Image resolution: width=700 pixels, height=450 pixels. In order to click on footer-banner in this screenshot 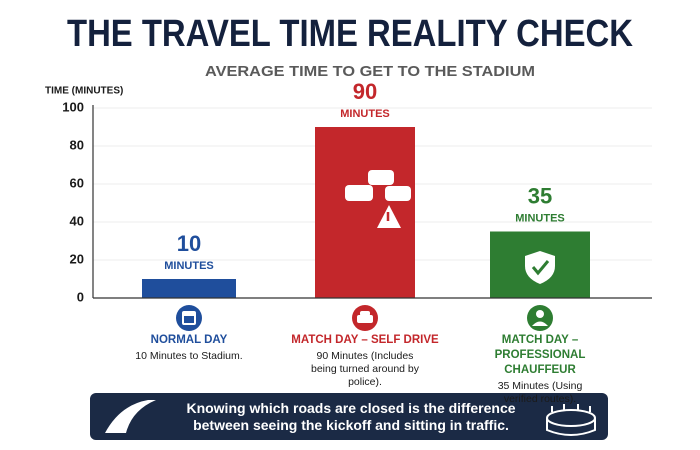, I will do `click(349, 416)`.